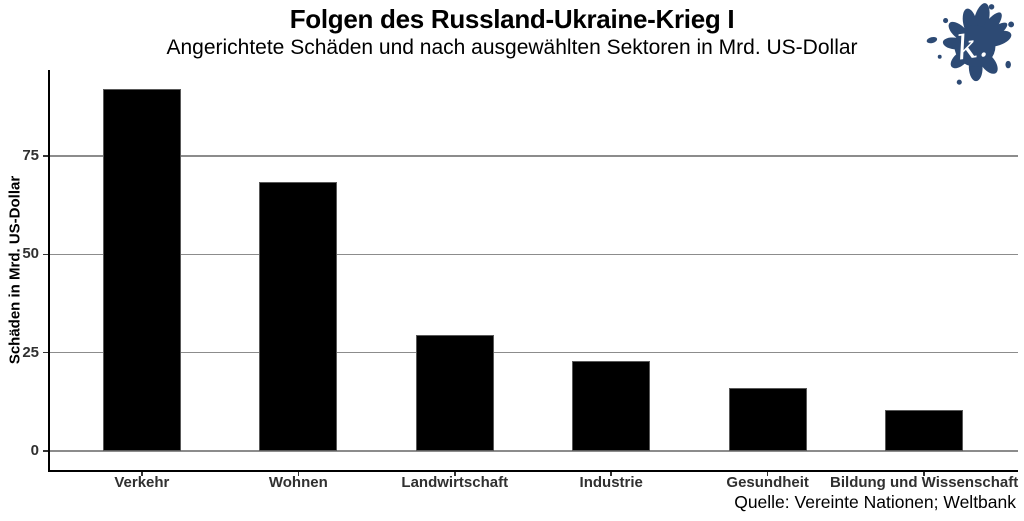 This screenshot has height=521, width=1024. What do you see at coordinates (533, 471) in the screenshot?
I see `x-axis-line` at bounding box center [533, 471].